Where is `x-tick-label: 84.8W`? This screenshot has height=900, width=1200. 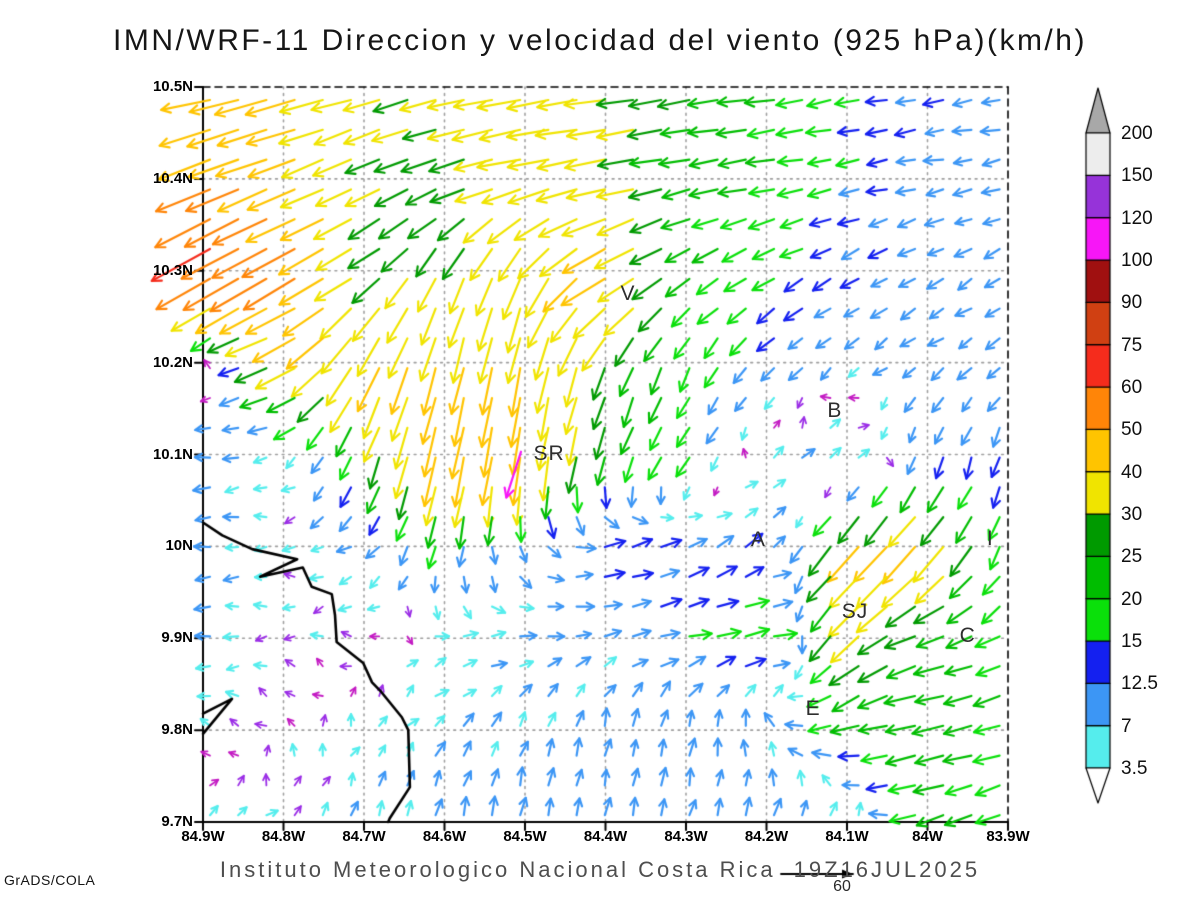
x-tick-label: 84.8W is located at coordinates (283, 836).